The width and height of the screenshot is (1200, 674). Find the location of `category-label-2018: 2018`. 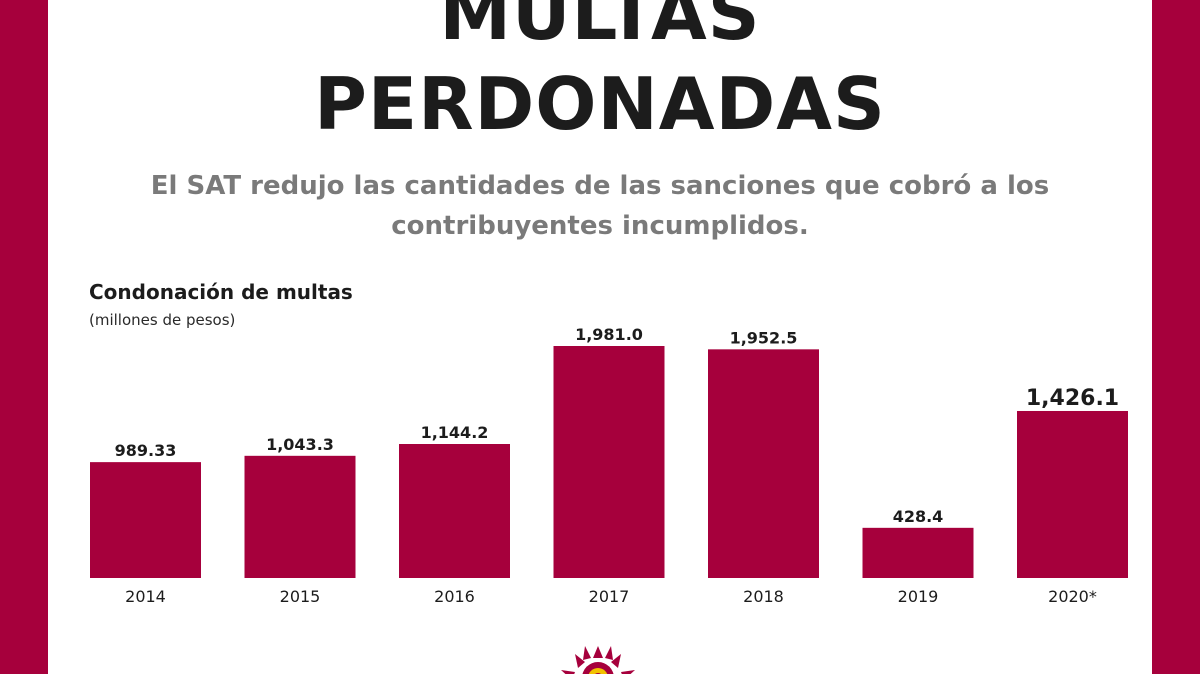

category-label-2018: 2018 is located at coordinates (763, 596).